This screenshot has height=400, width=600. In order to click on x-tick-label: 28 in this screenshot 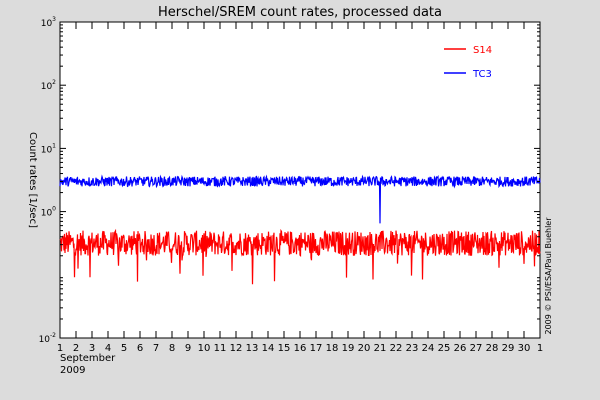, I will do `click(492, 348)`.